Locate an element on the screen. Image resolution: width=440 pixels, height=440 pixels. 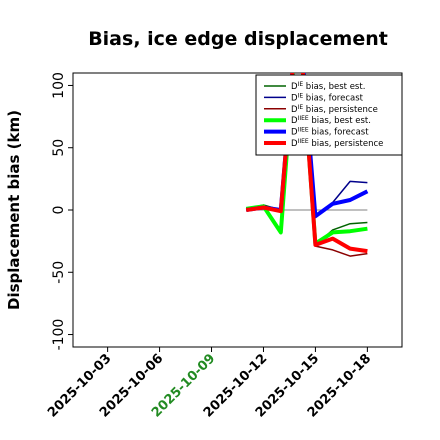
legend-entry-4: DIIEE bias, best est. is located at coordinates (331, 120).